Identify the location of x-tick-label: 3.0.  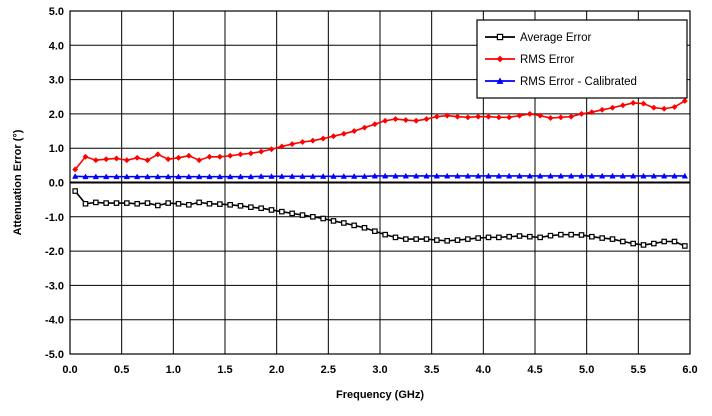
(379, 370).